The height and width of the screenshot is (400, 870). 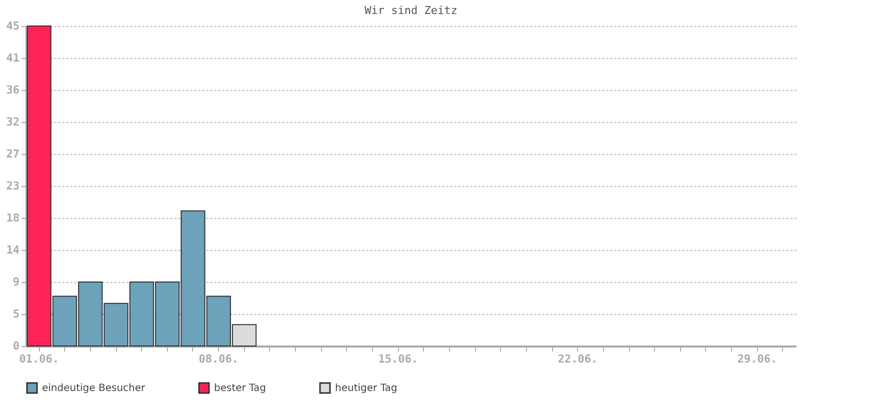 What do you see at coordinates (13, 58) in the screenshot?
I see `y-tick-label: 41` at bounding box center [13, 58].